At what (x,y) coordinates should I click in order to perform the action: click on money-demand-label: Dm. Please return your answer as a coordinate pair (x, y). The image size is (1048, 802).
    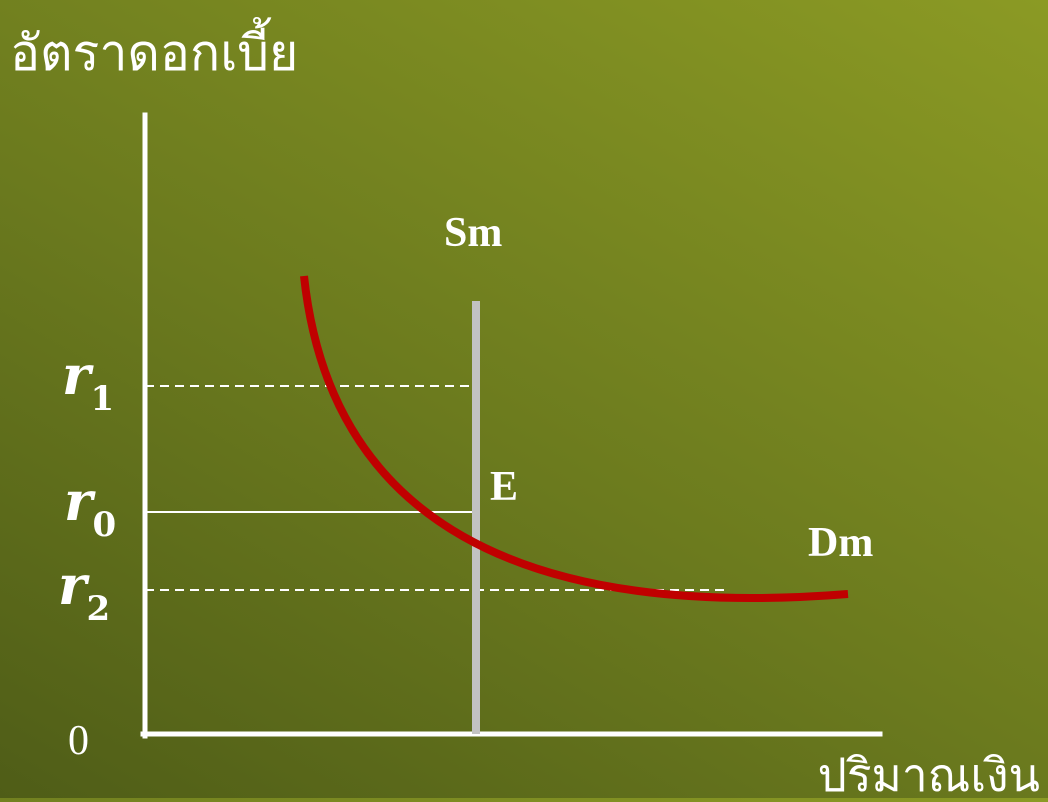
    Looking at the image, I should click on (841, 543).